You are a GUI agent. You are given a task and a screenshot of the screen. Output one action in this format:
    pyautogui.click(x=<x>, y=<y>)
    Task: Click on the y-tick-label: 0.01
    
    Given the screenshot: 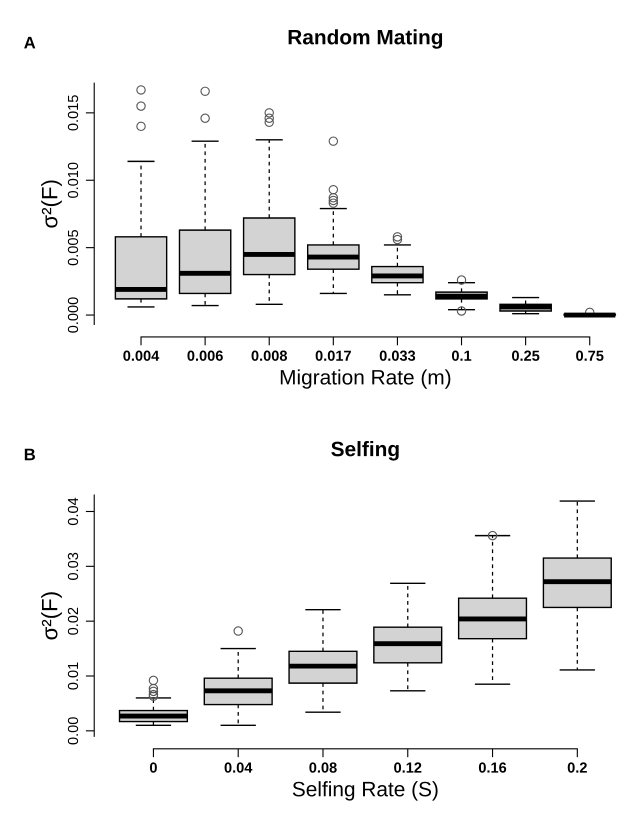 What is the action you would take?
    pyautogui.click(x=73, y=676)
    